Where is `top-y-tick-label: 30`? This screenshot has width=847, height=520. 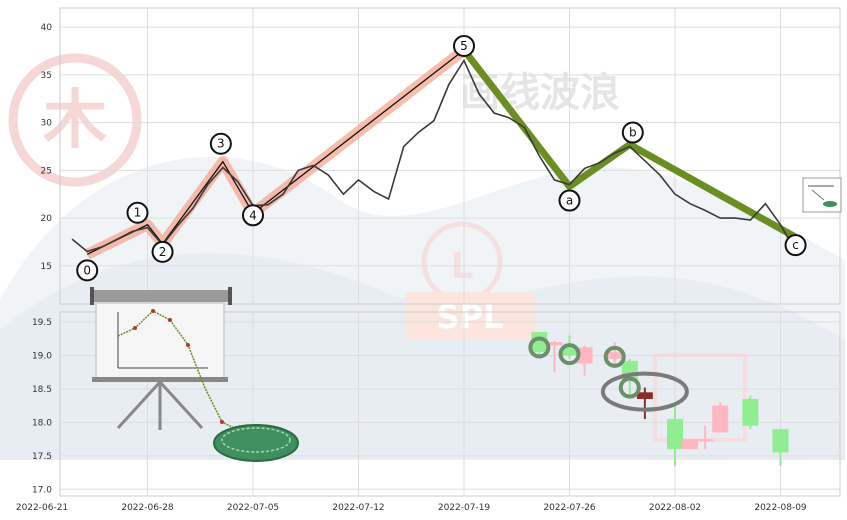
top-y-tick-label: 30 is located at coordinates (47, 124).